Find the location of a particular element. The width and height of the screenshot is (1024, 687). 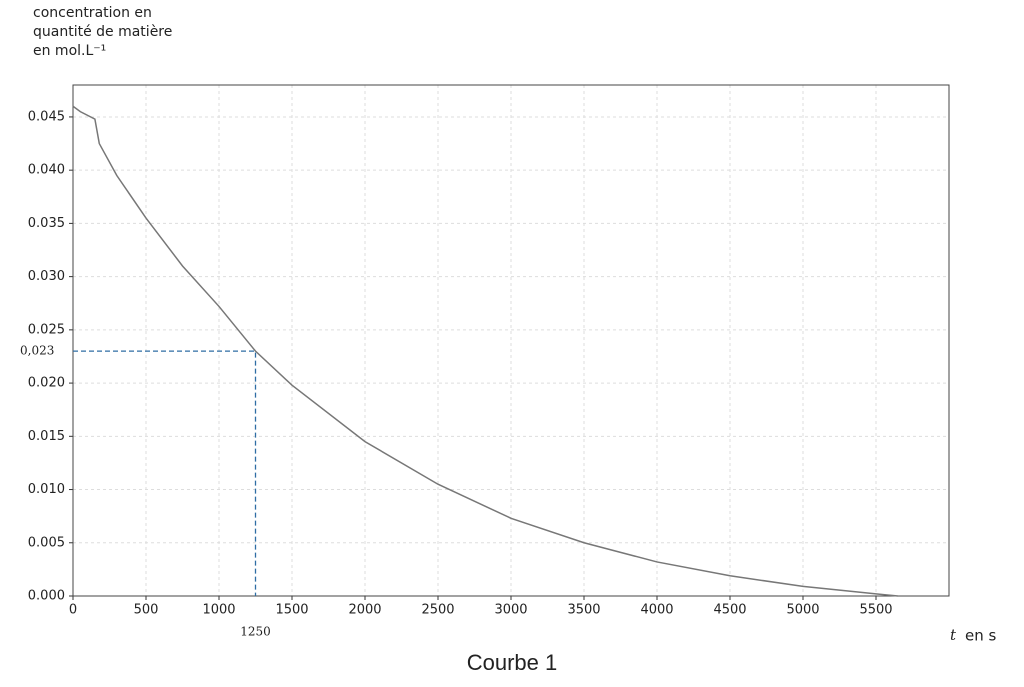

annotation-y-label: 0,023 is located at coordinates (37, 351).